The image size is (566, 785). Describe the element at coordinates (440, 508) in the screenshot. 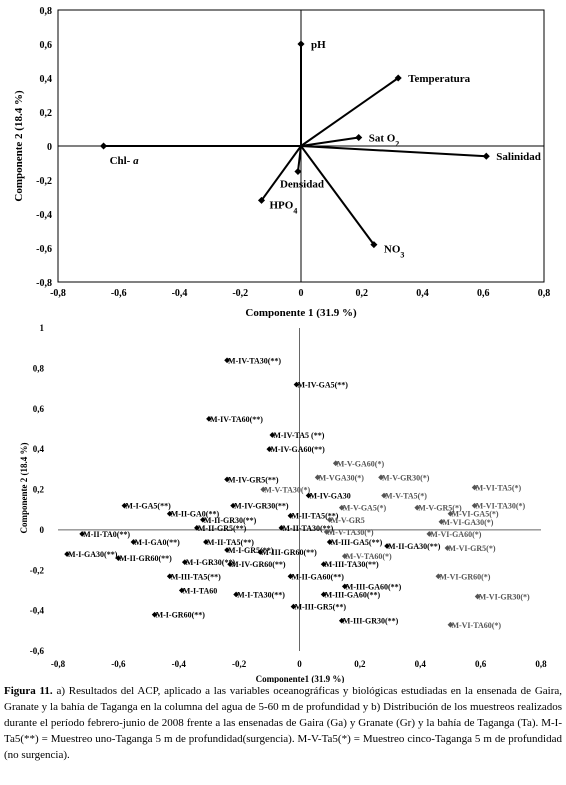

I see `sample-label: M-V-GR5(*)` at that location.